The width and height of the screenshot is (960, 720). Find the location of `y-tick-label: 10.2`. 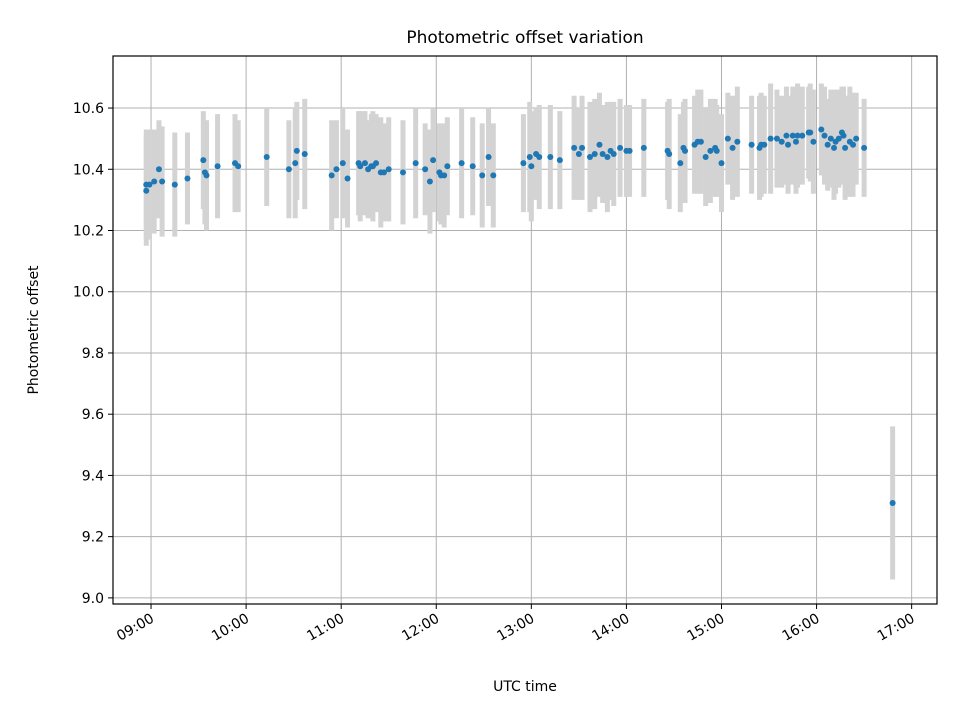

y-tick-label: 10.2 is located at coordinates (88, 232).